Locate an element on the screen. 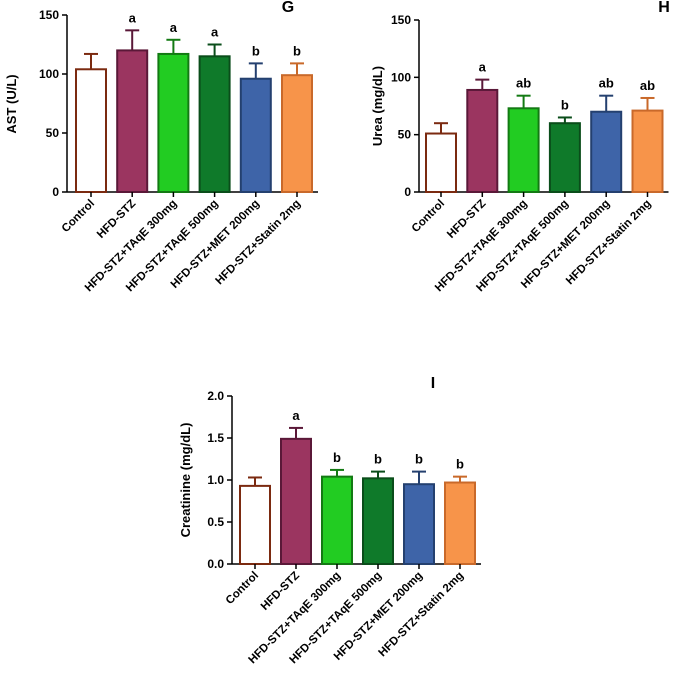 This screenshot has width=685, height=680. panel-h-bar-hfd-stz is located at coordinates (482, 140).